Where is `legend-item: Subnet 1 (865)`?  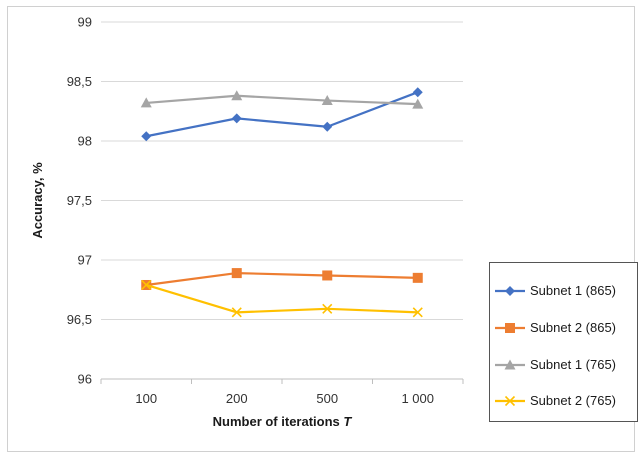
legend-item: Subnet 1 (865) is located at coordinates (563, 291).